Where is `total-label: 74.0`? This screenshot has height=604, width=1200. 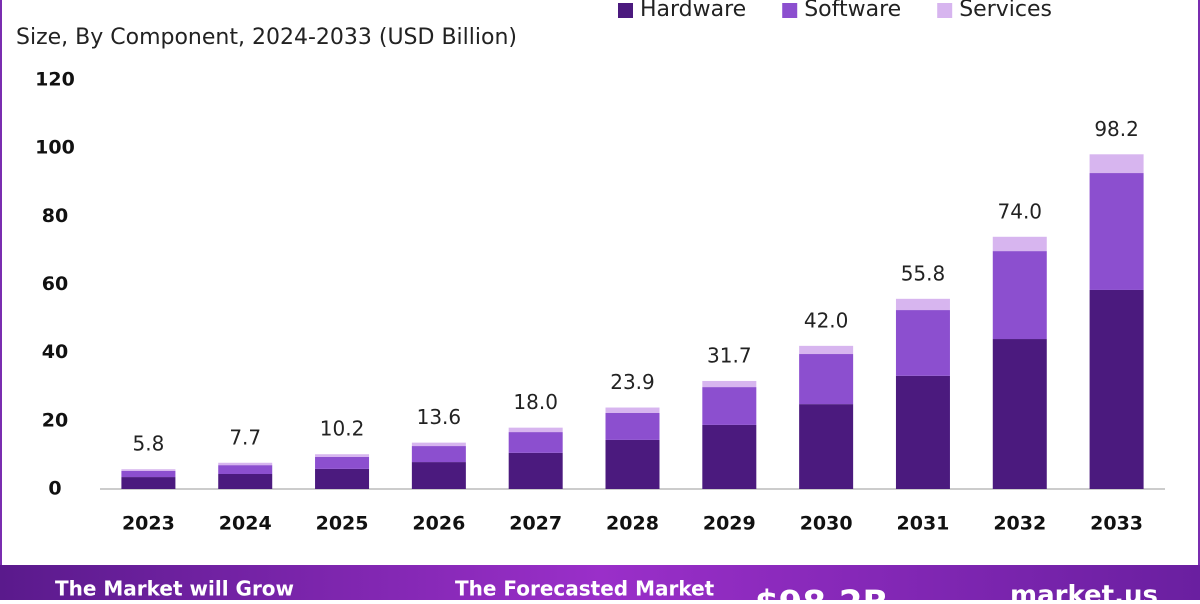
total-label: 74.0 is located at coordinates (1020, 211).